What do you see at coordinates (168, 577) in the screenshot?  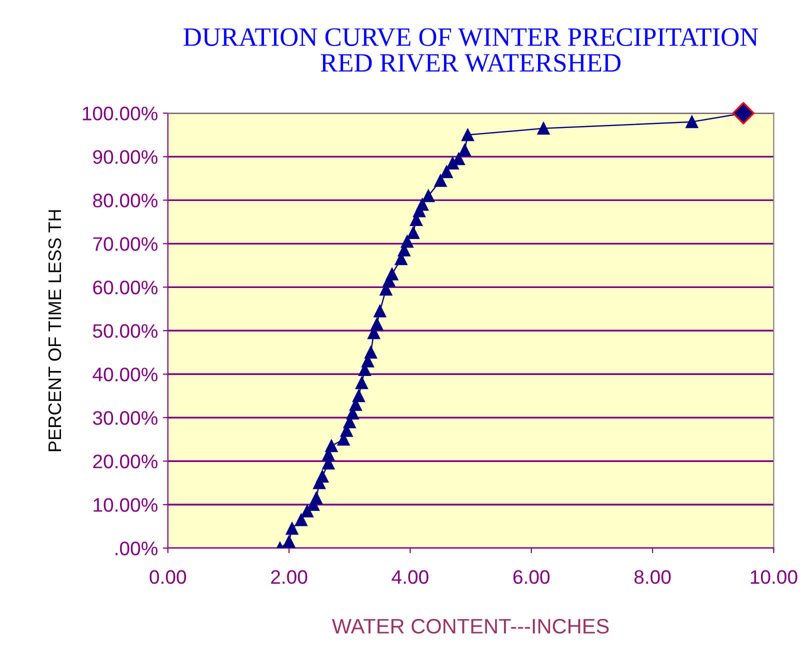 I see `x-tick-label: 0.00` at bounding box center [168, 577].